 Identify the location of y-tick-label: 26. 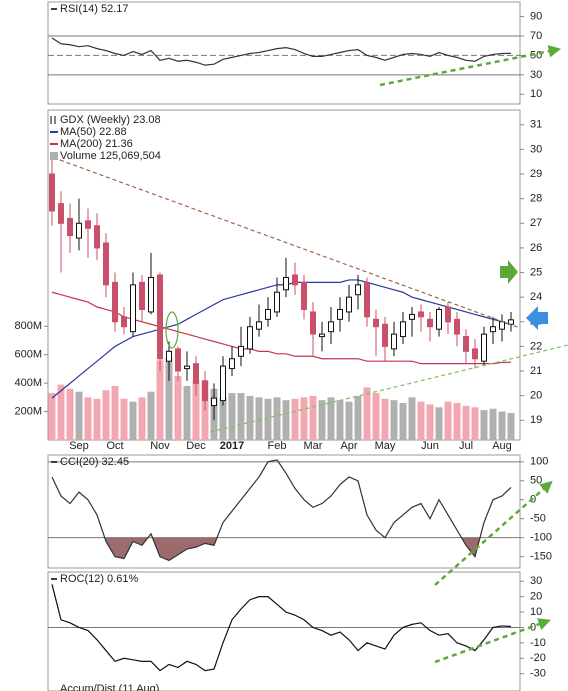
(536, 248).